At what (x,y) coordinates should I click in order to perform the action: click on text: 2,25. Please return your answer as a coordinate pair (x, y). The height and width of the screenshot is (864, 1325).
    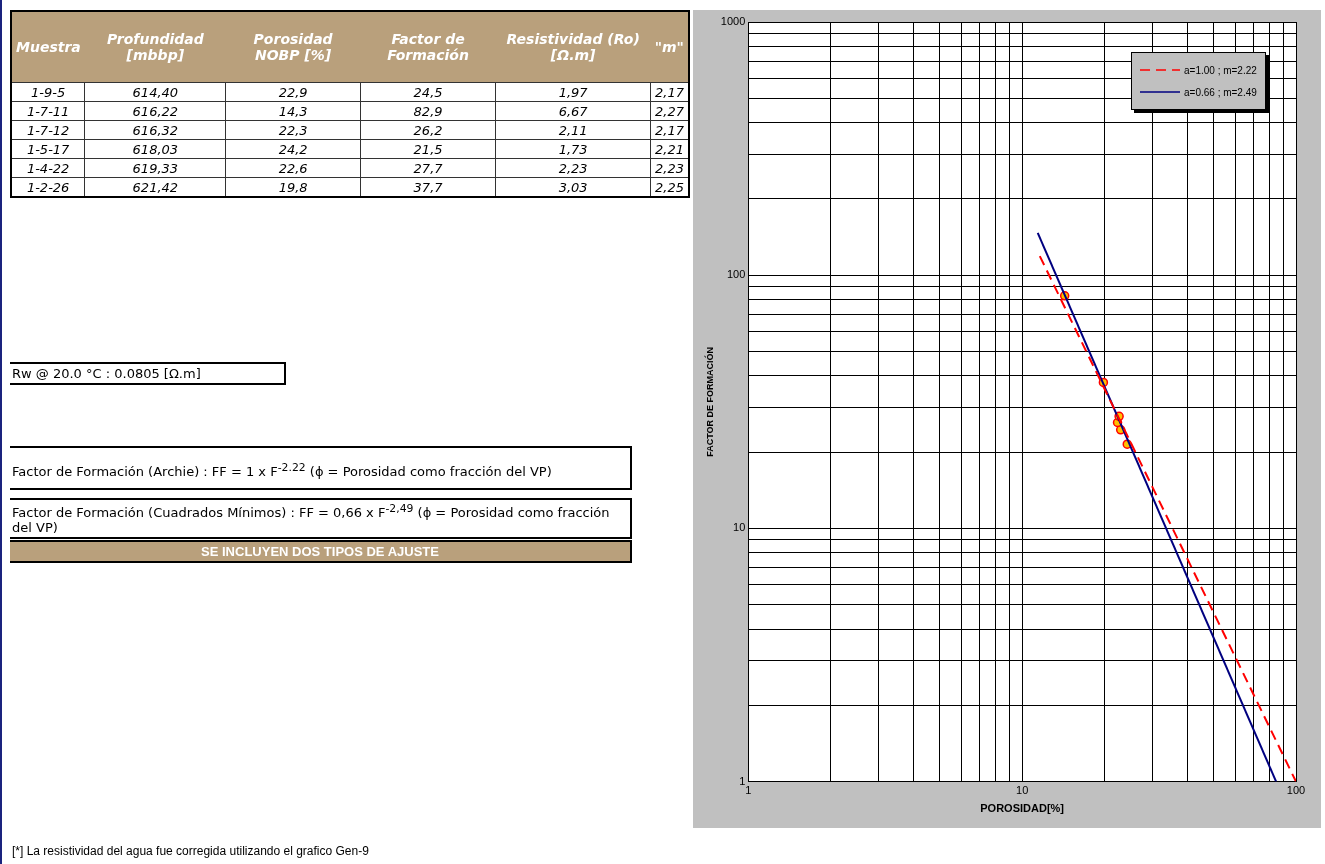
    Looking at the image, I should click on (669, 187).